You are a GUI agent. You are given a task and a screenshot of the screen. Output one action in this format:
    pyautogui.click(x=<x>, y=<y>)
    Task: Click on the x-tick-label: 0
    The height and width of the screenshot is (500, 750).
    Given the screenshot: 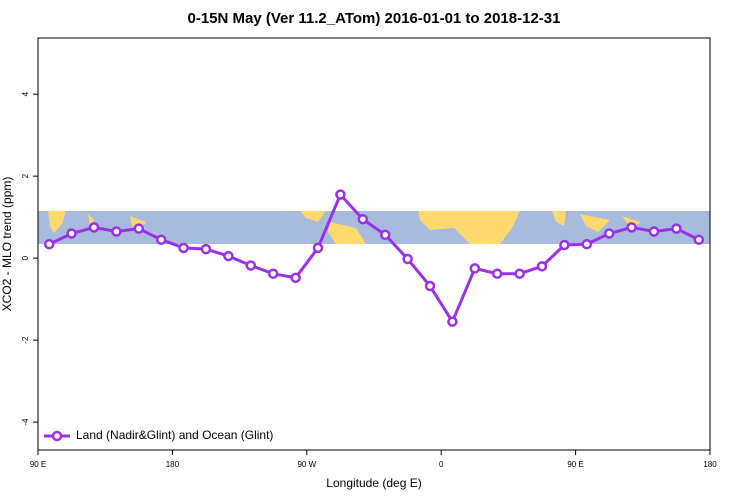 What is the action you would take?
    pyautogui.click(x=441, y=464)
    